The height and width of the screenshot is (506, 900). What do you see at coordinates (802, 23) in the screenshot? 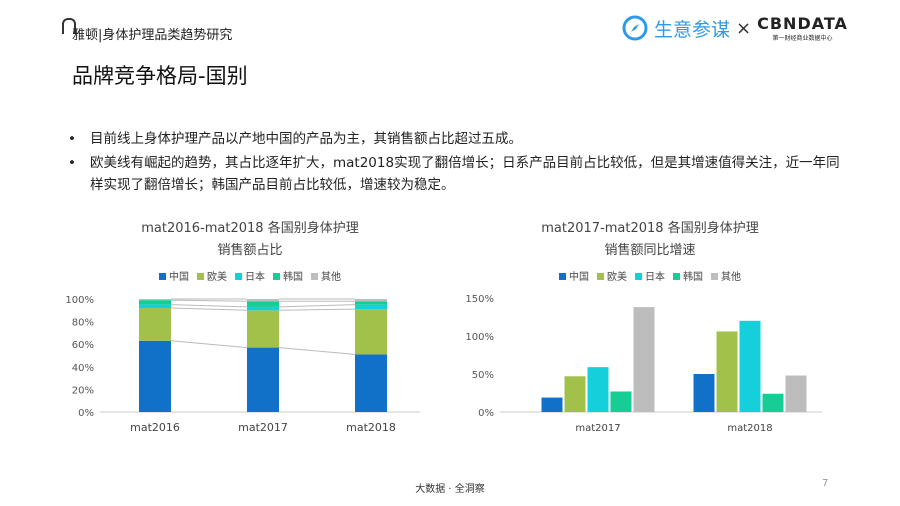
I see `partner-logo: CBNDATA` at bounding box center [802, 23].